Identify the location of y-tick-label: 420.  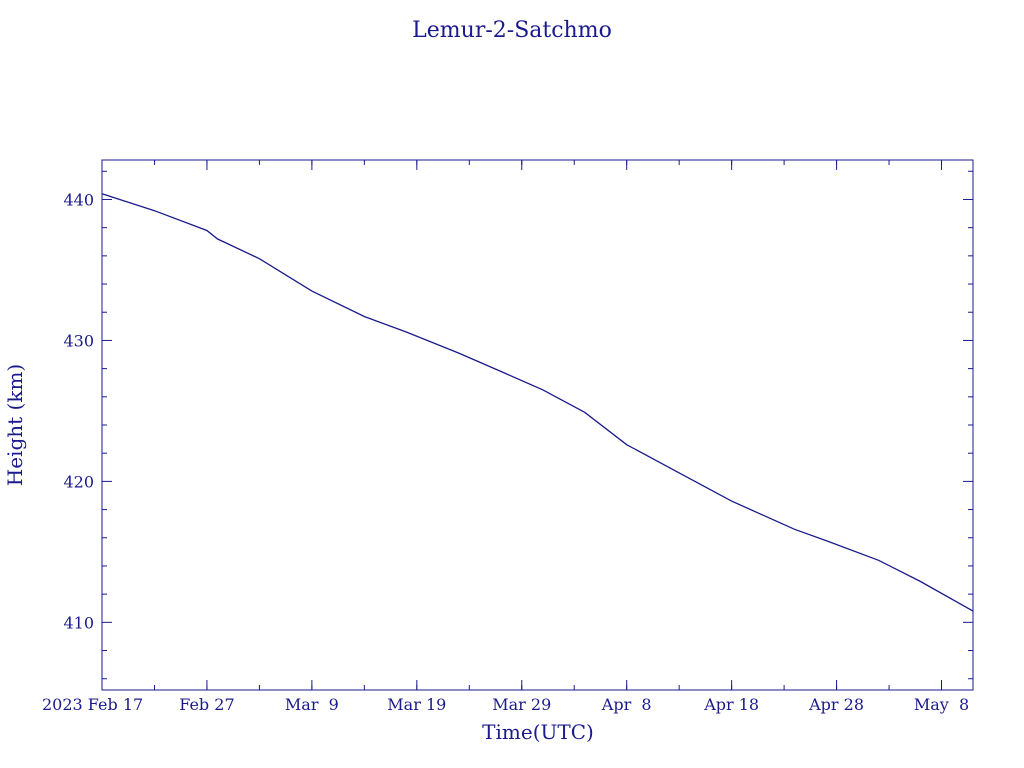
(78, 481).